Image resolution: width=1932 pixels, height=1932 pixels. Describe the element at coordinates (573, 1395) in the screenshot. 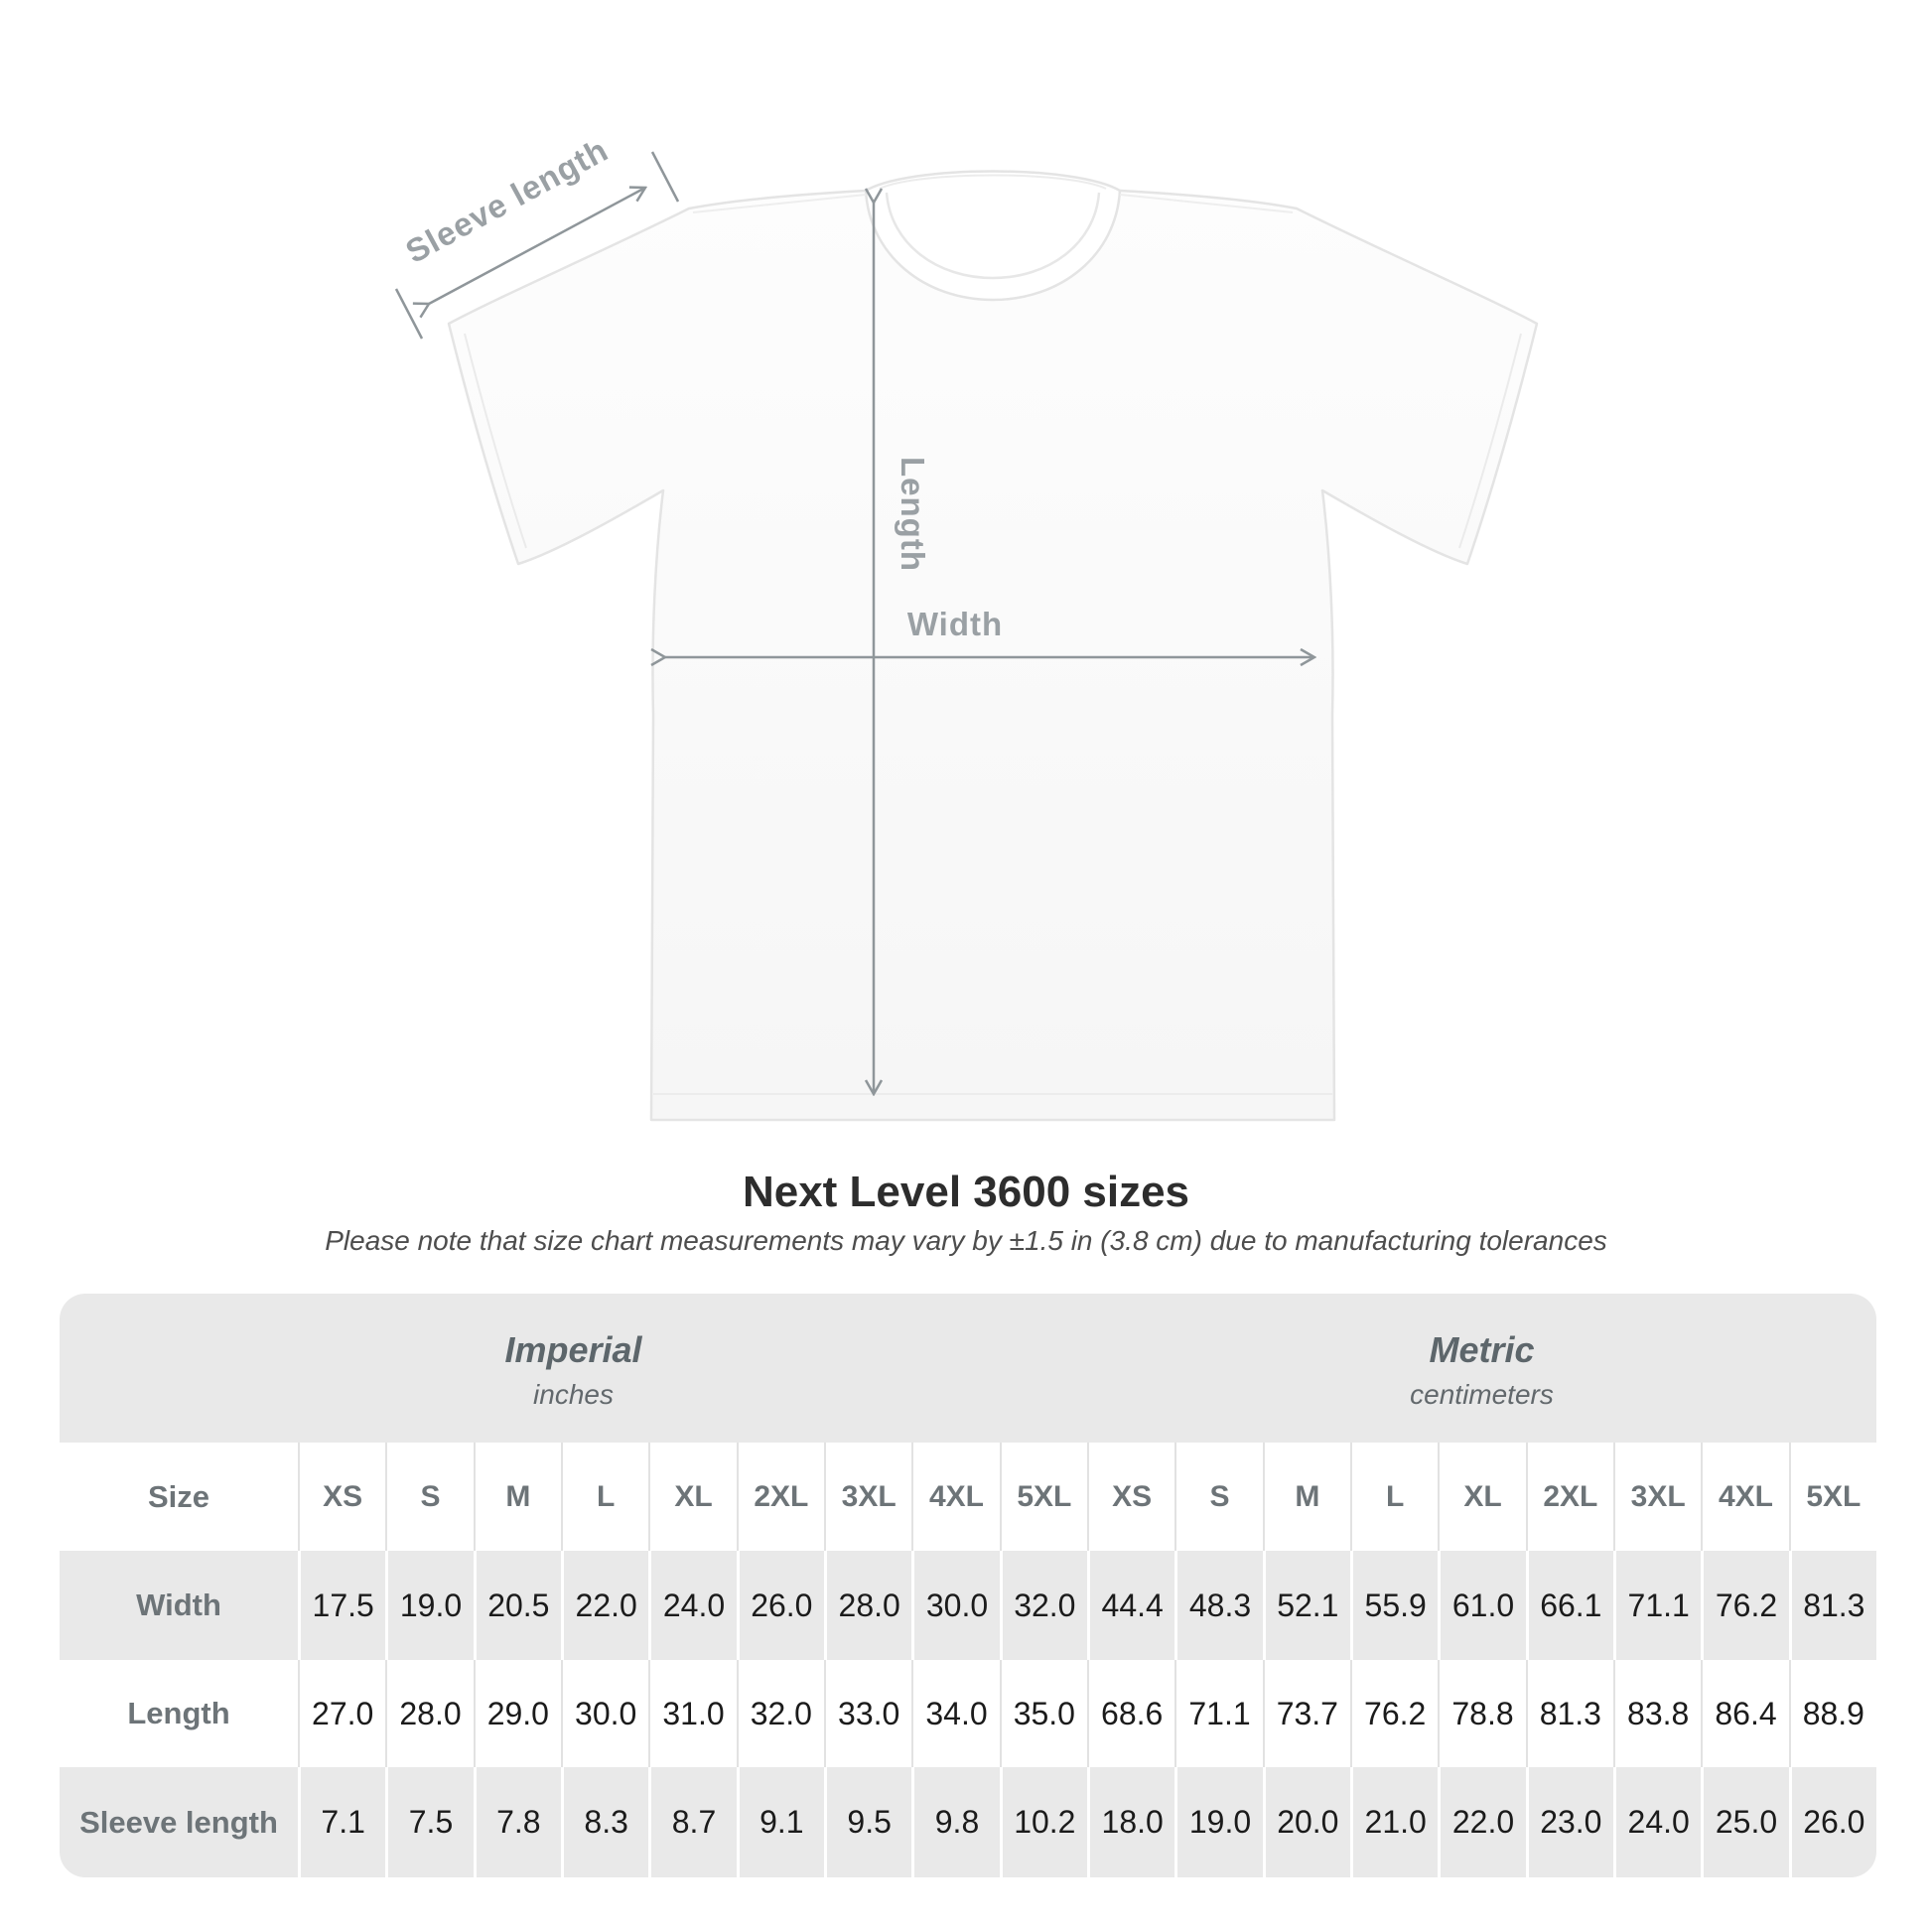

I see `imperial-group-unit: inches` at that location.